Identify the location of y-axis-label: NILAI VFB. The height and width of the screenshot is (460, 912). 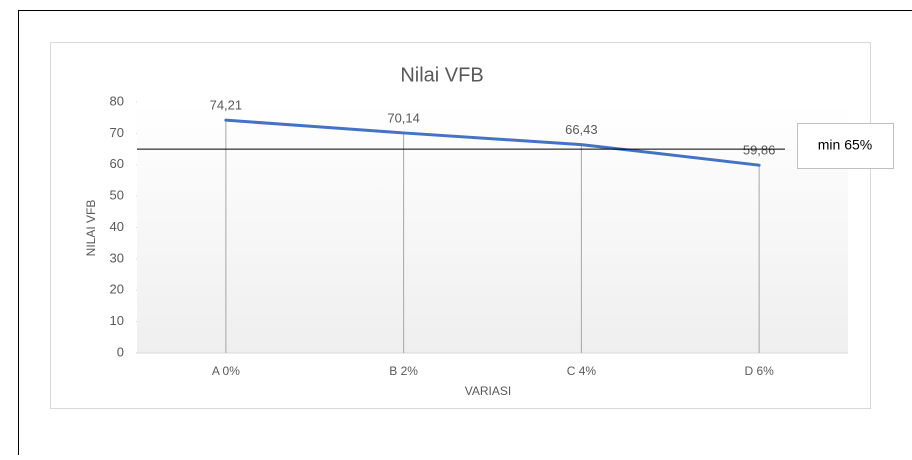
(91, 228).